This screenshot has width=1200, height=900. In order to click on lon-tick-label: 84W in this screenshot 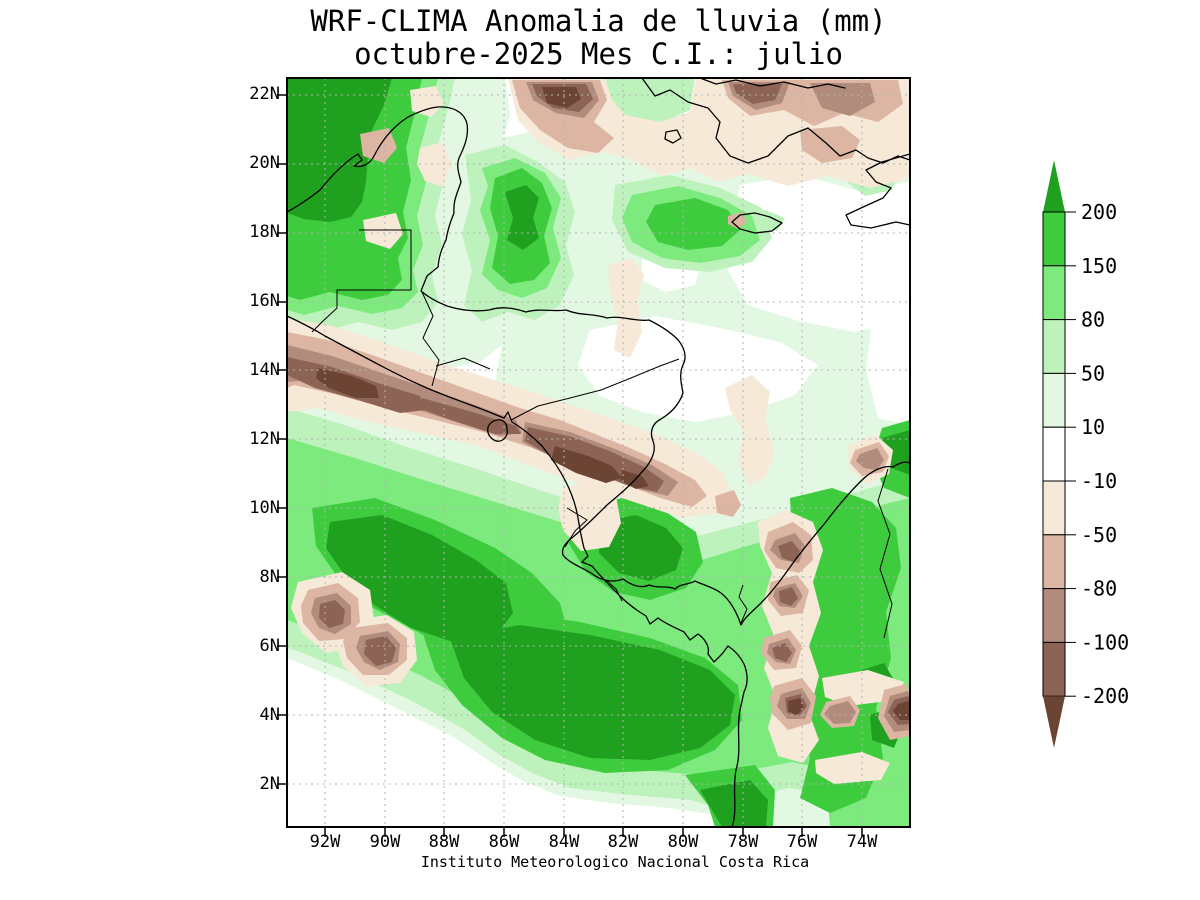, I will do `click(564, 842)`.